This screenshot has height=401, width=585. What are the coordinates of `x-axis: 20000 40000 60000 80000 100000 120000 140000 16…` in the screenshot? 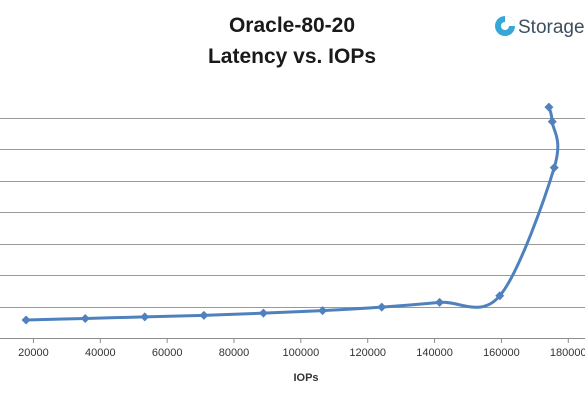 It's located at (301, 348).